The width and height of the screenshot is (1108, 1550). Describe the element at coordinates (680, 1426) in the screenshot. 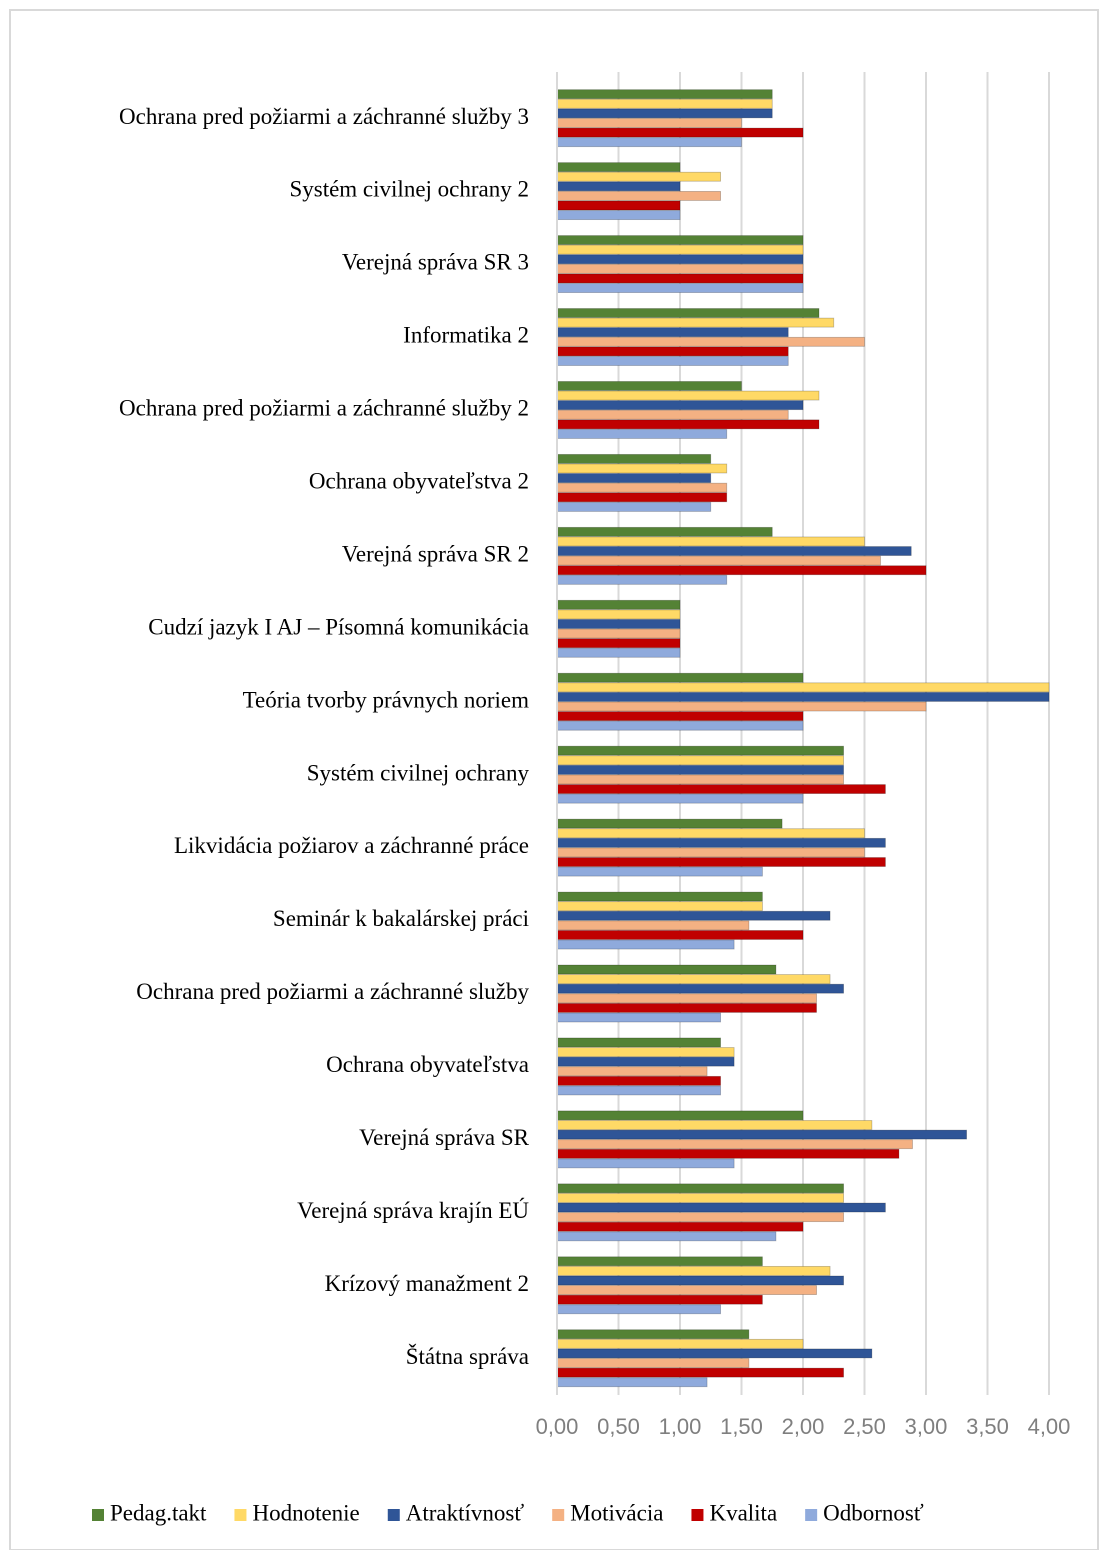

I see `x-tick-label: 1,00` at that location.